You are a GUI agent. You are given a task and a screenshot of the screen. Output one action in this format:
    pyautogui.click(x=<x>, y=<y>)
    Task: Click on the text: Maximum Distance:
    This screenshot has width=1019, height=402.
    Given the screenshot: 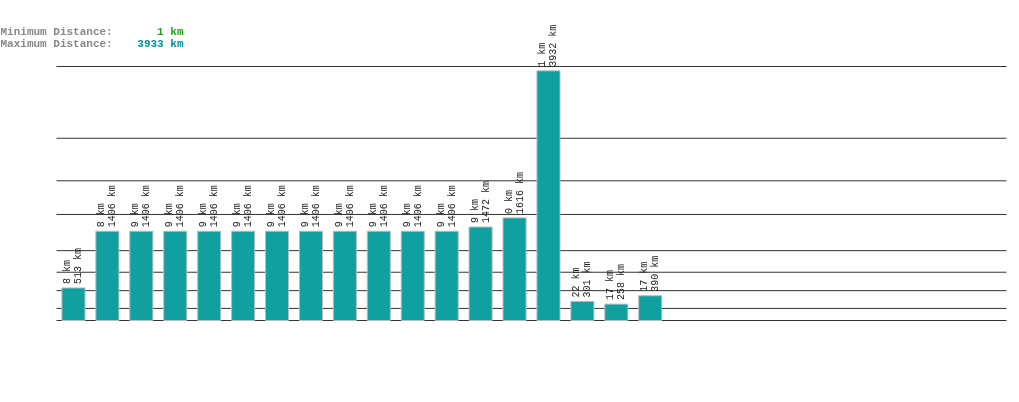 What is the action you would take?
    pyautogui.click(x=56, y=43)
    